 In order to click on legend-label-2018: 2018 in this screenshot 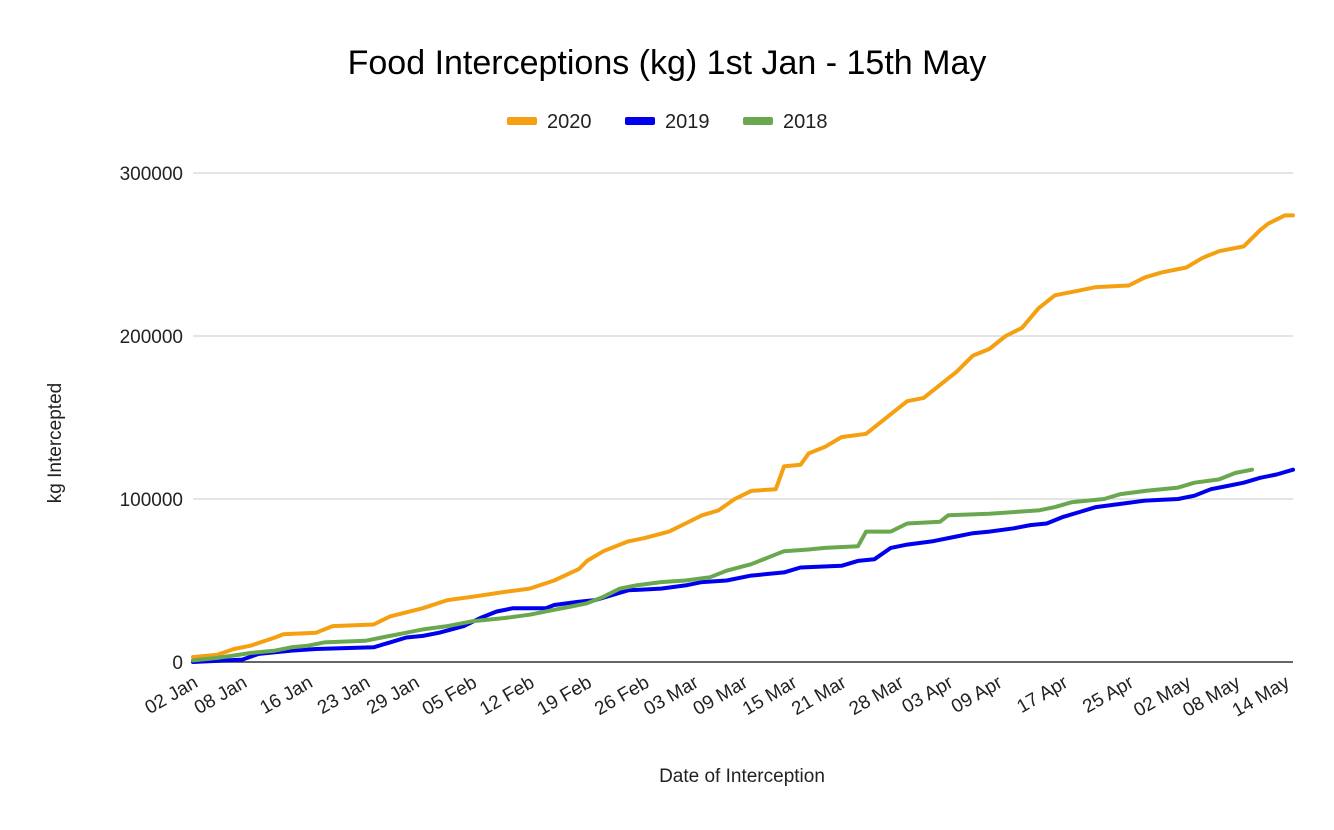, I will do `click(805, 122)`.